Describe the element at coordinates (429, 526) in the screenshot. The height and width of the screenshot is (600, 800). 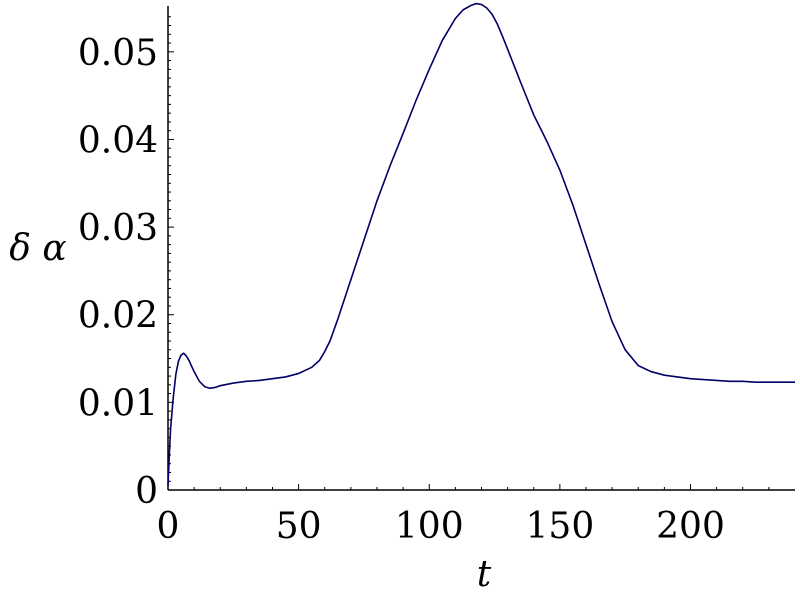
I see `x-tick-label: 100` at that location.